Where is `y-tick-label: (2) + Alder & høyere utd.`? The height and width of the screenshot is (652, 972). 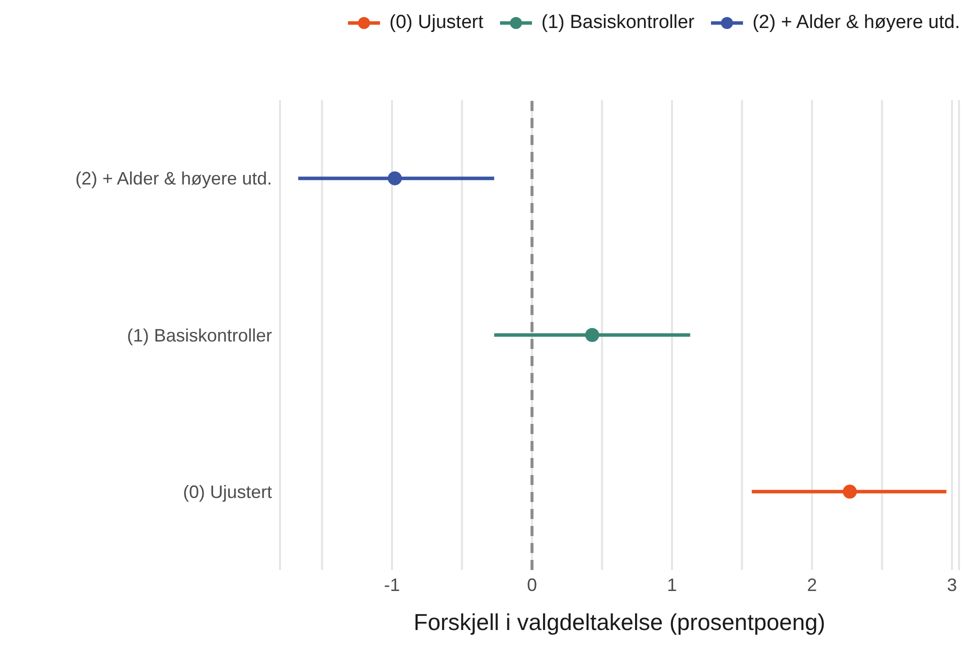
y-tick-label: (2) + Alder & høyere utd. is located at coordinates (173, 178).